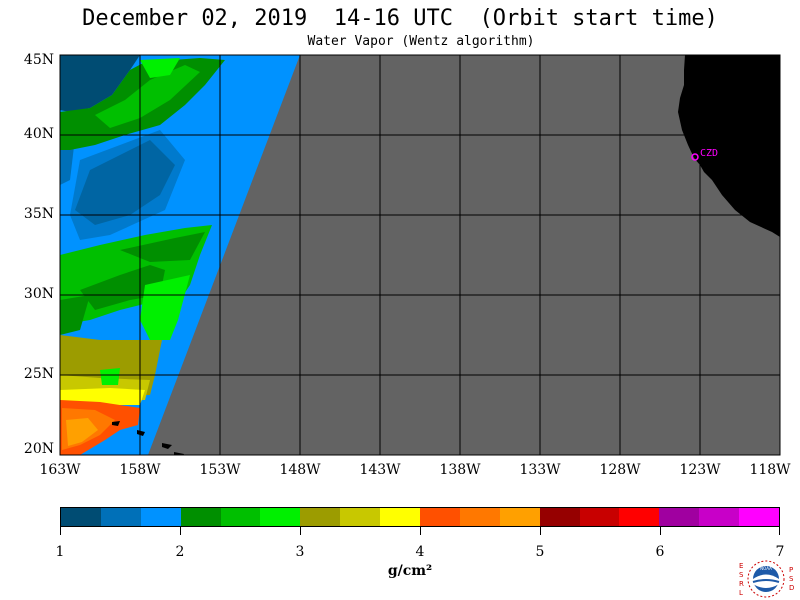  I want to click on svg-text: E, so click(741, 566).